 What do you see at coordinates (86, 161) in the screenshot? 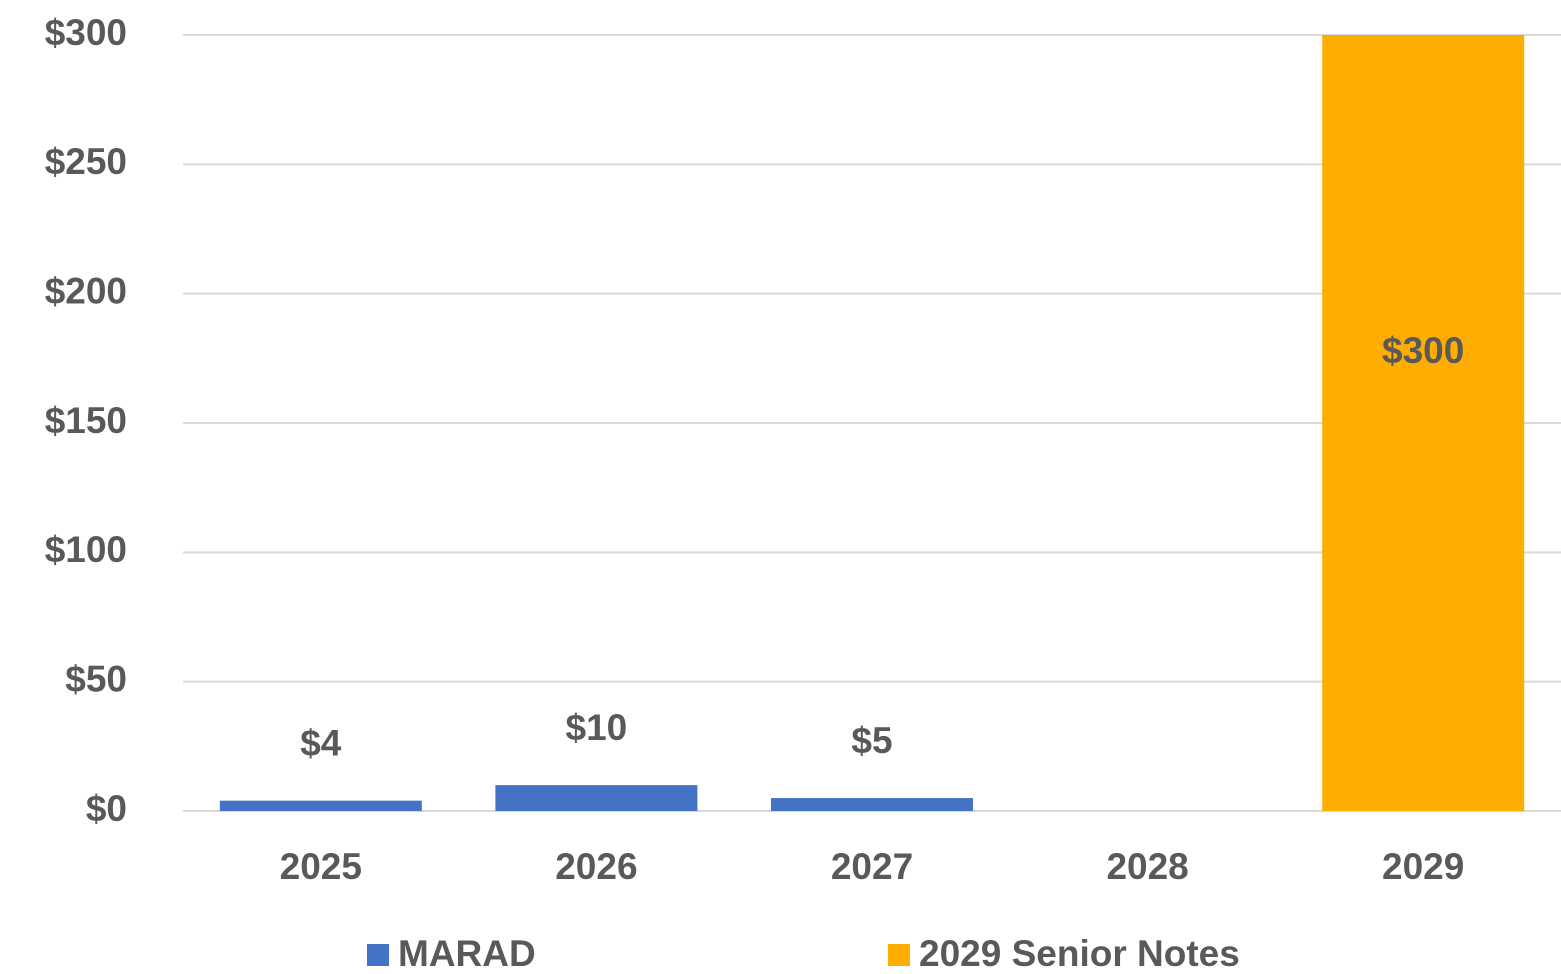
I see `y-tick-label: $250` at bounding box center [86, 161].